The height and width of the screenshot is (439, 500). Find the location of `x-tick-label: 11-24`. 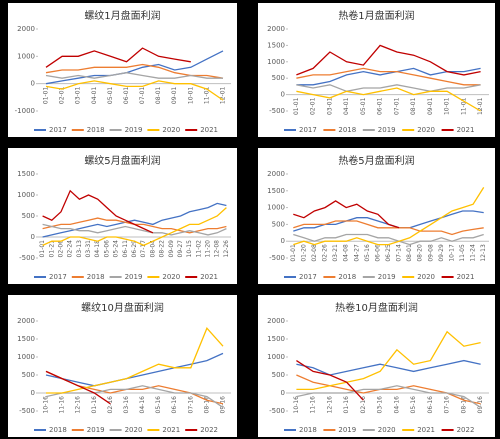

x-tick-label: 11-24 is located at coordinates (473, 253).